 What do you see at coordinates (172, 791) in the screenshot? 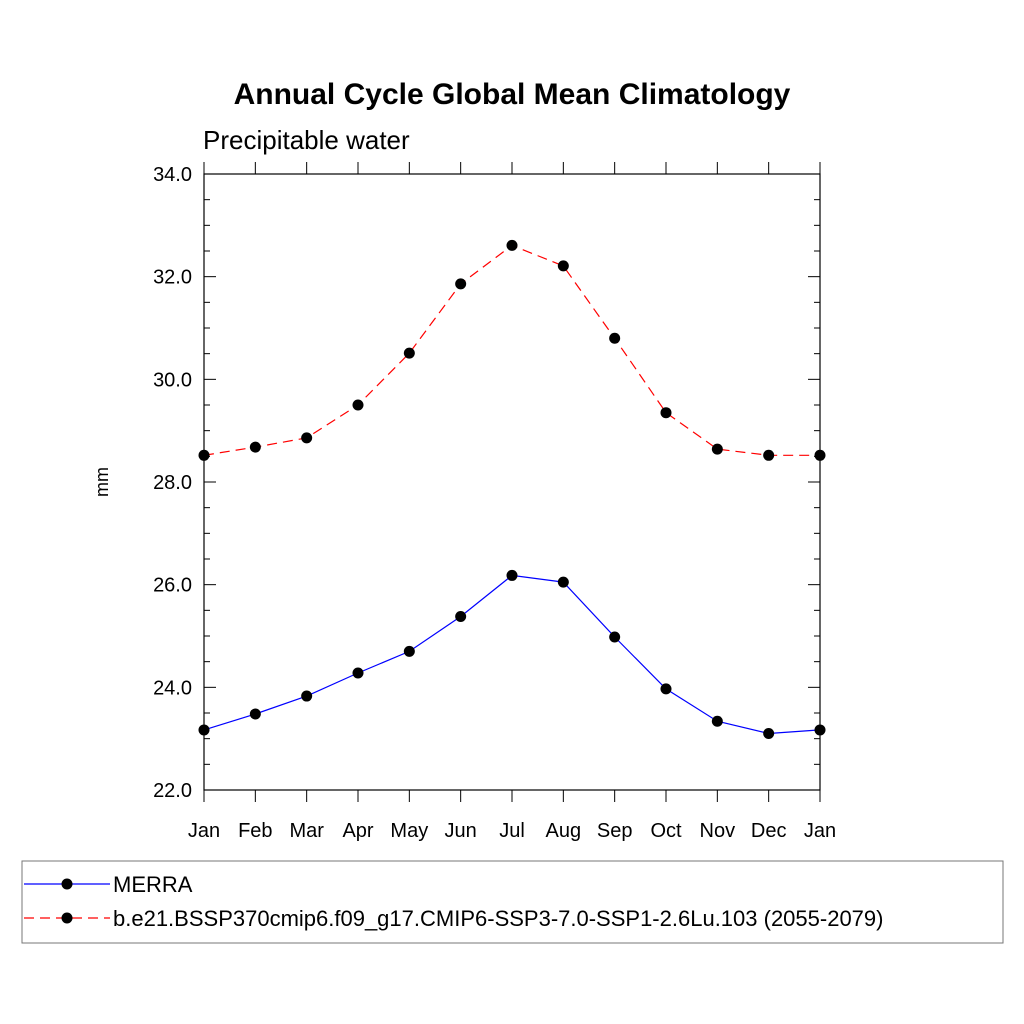
I see `y-tick-label: 22.0` at bounding box center [172, 791].